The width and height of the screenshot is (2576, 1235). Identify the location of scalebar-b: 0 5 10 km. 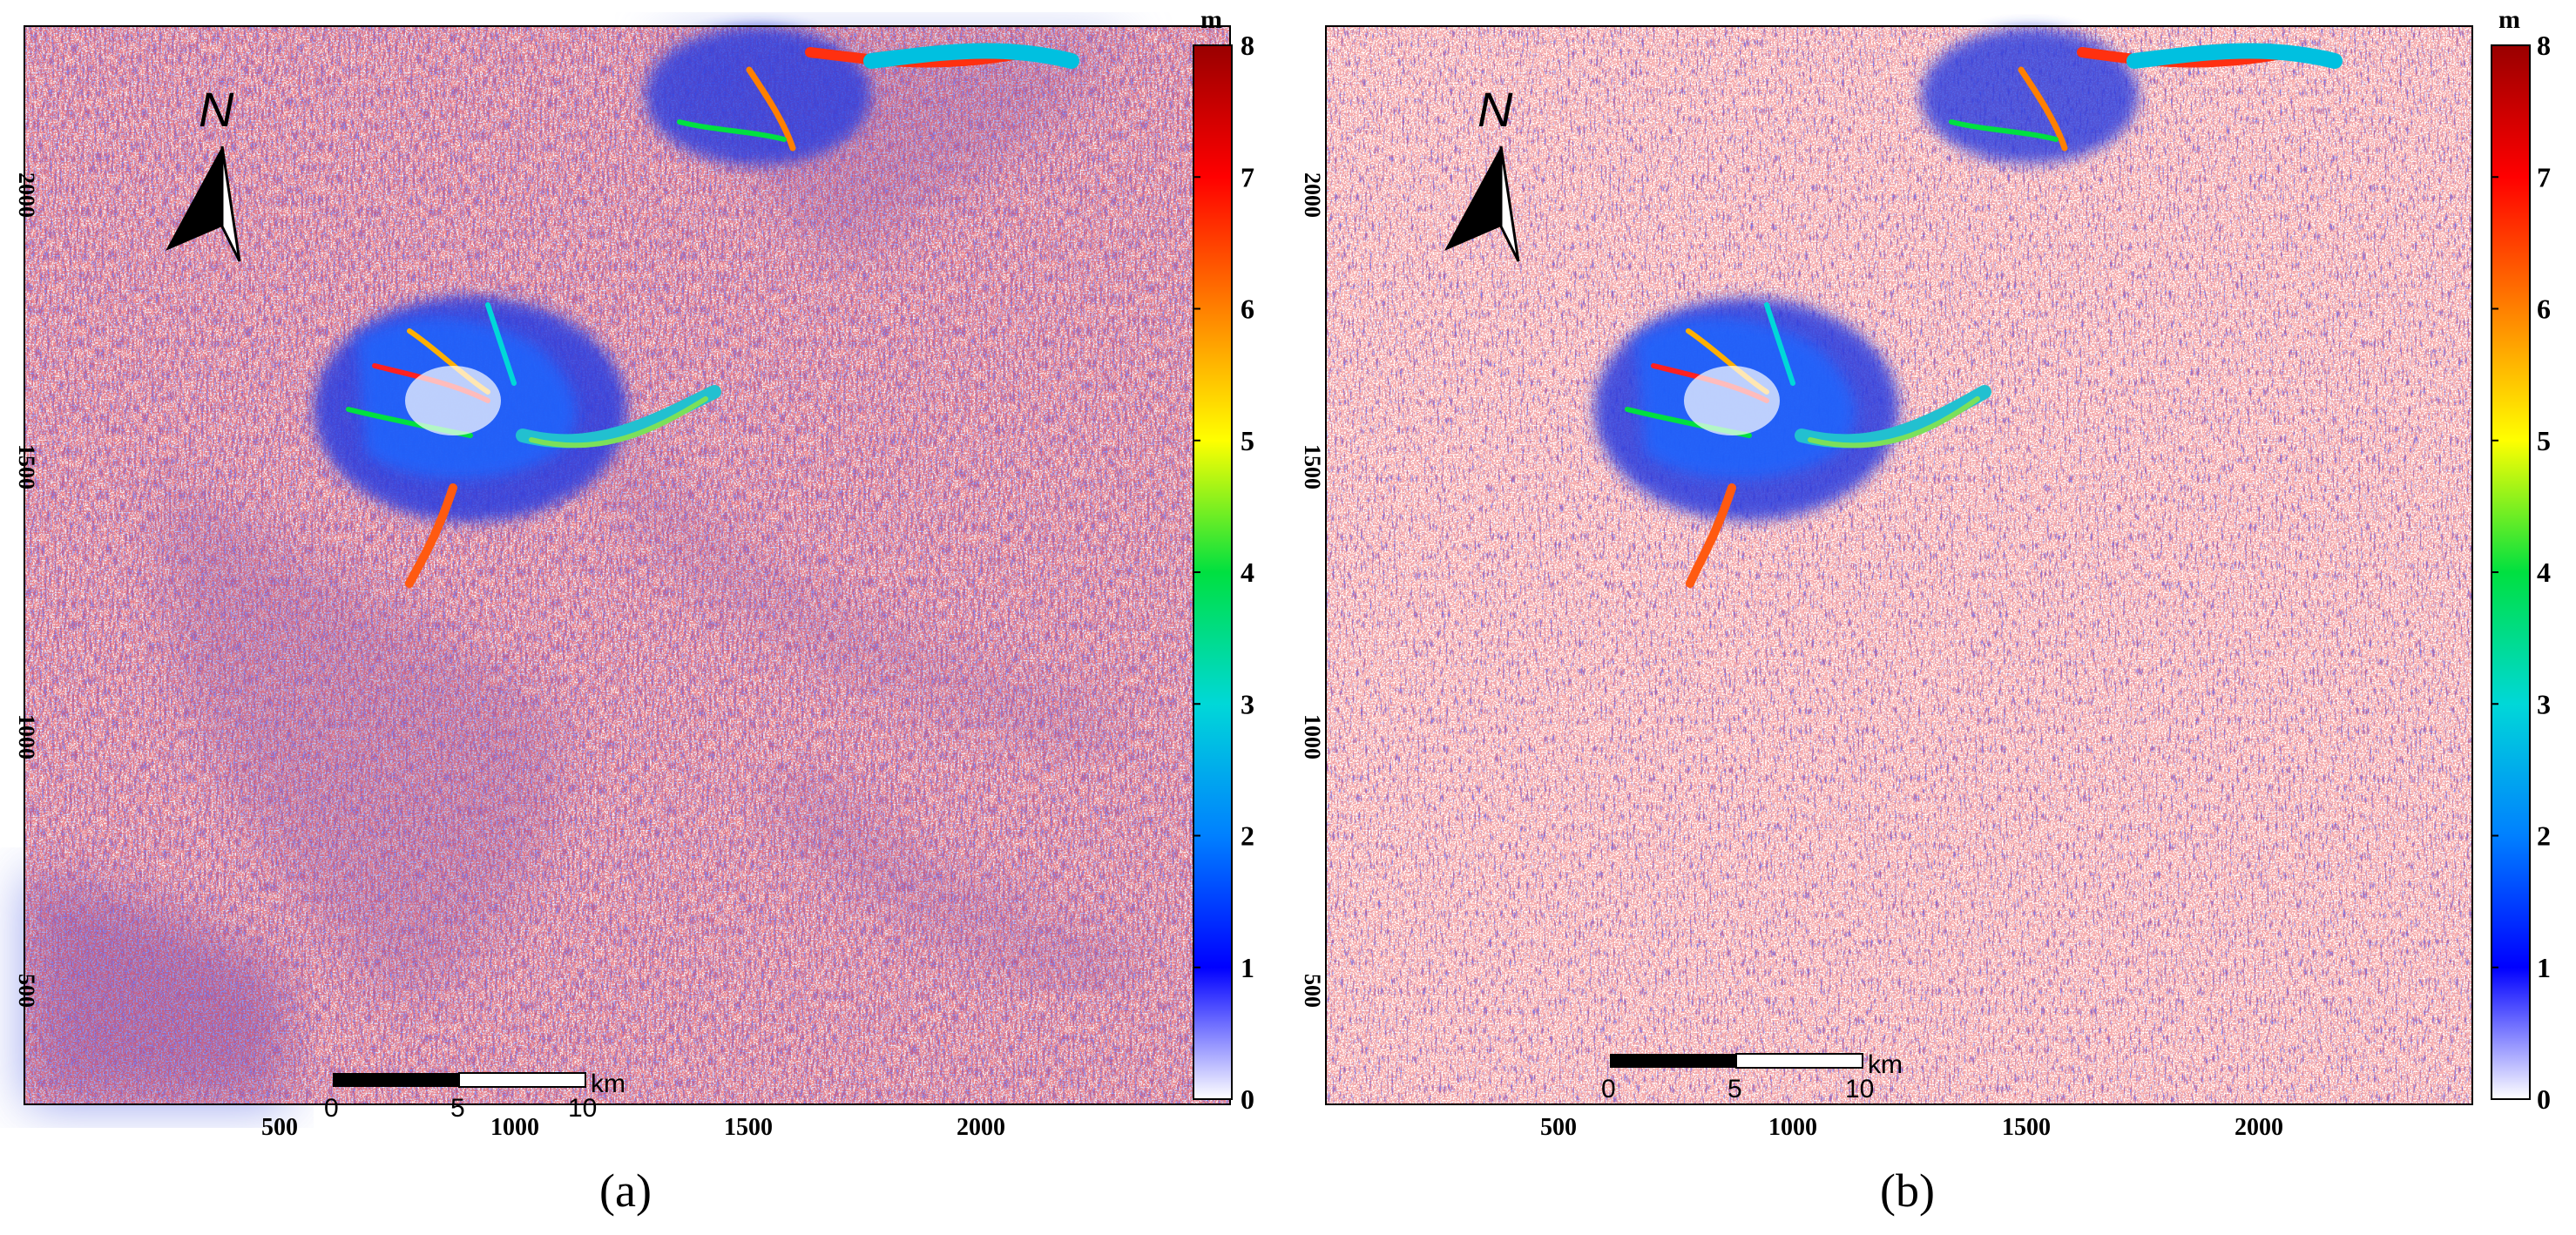
(1752, 1076).